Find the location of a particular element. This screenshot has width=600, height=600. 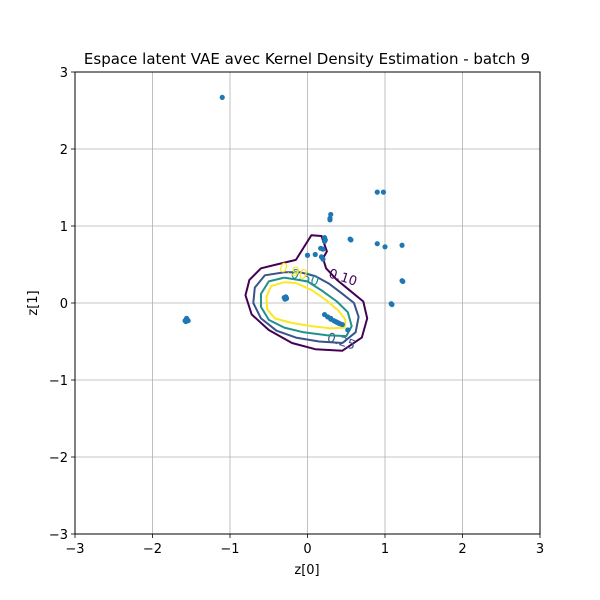

y-tick-label: −2 is located at coordinates (58, 458).